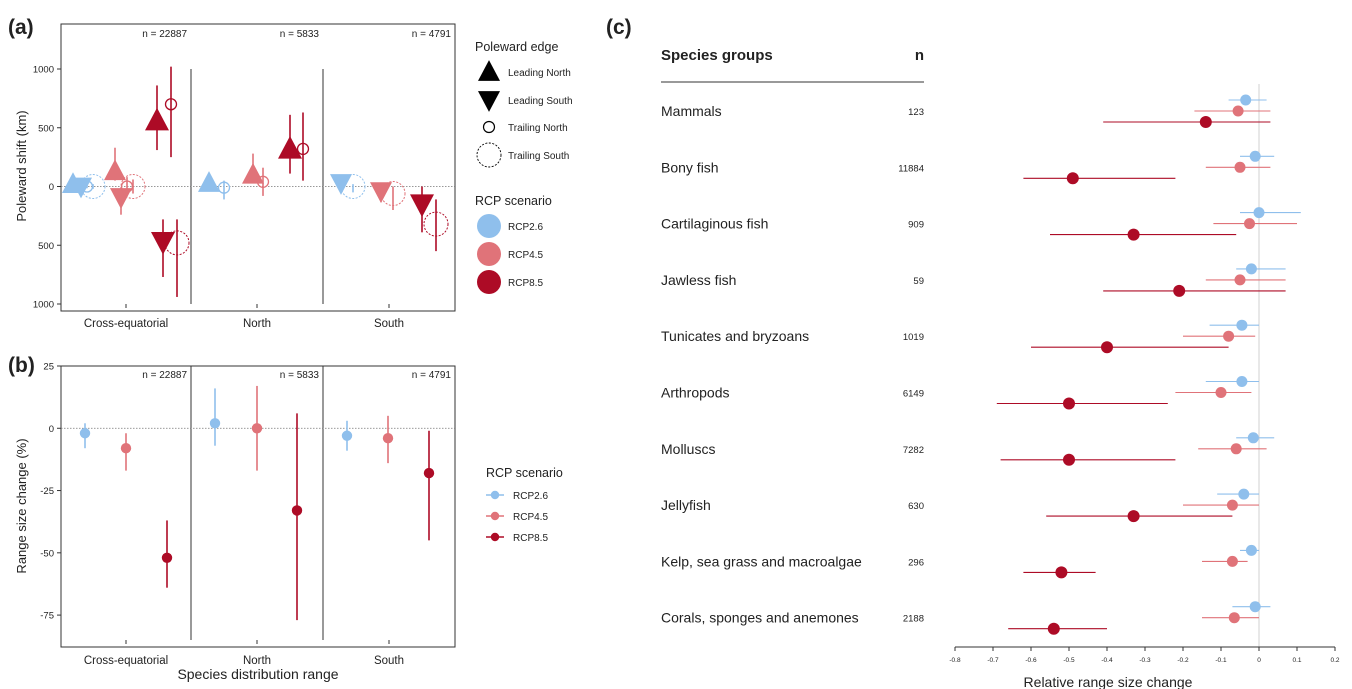  What do you see at coordinates (686, 505) in the screenshot?
I see `species-group-label: Jellyfish` at bounding box center [686, 505].